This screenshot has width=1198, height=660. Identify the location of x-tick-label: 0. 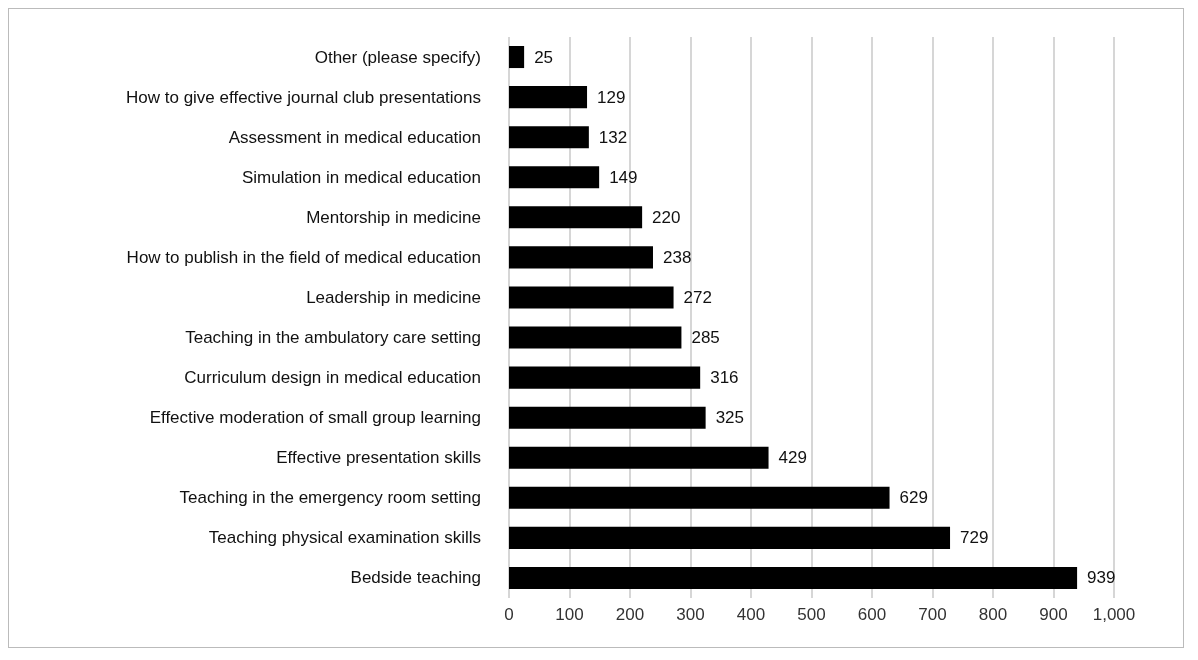
(509, 614).